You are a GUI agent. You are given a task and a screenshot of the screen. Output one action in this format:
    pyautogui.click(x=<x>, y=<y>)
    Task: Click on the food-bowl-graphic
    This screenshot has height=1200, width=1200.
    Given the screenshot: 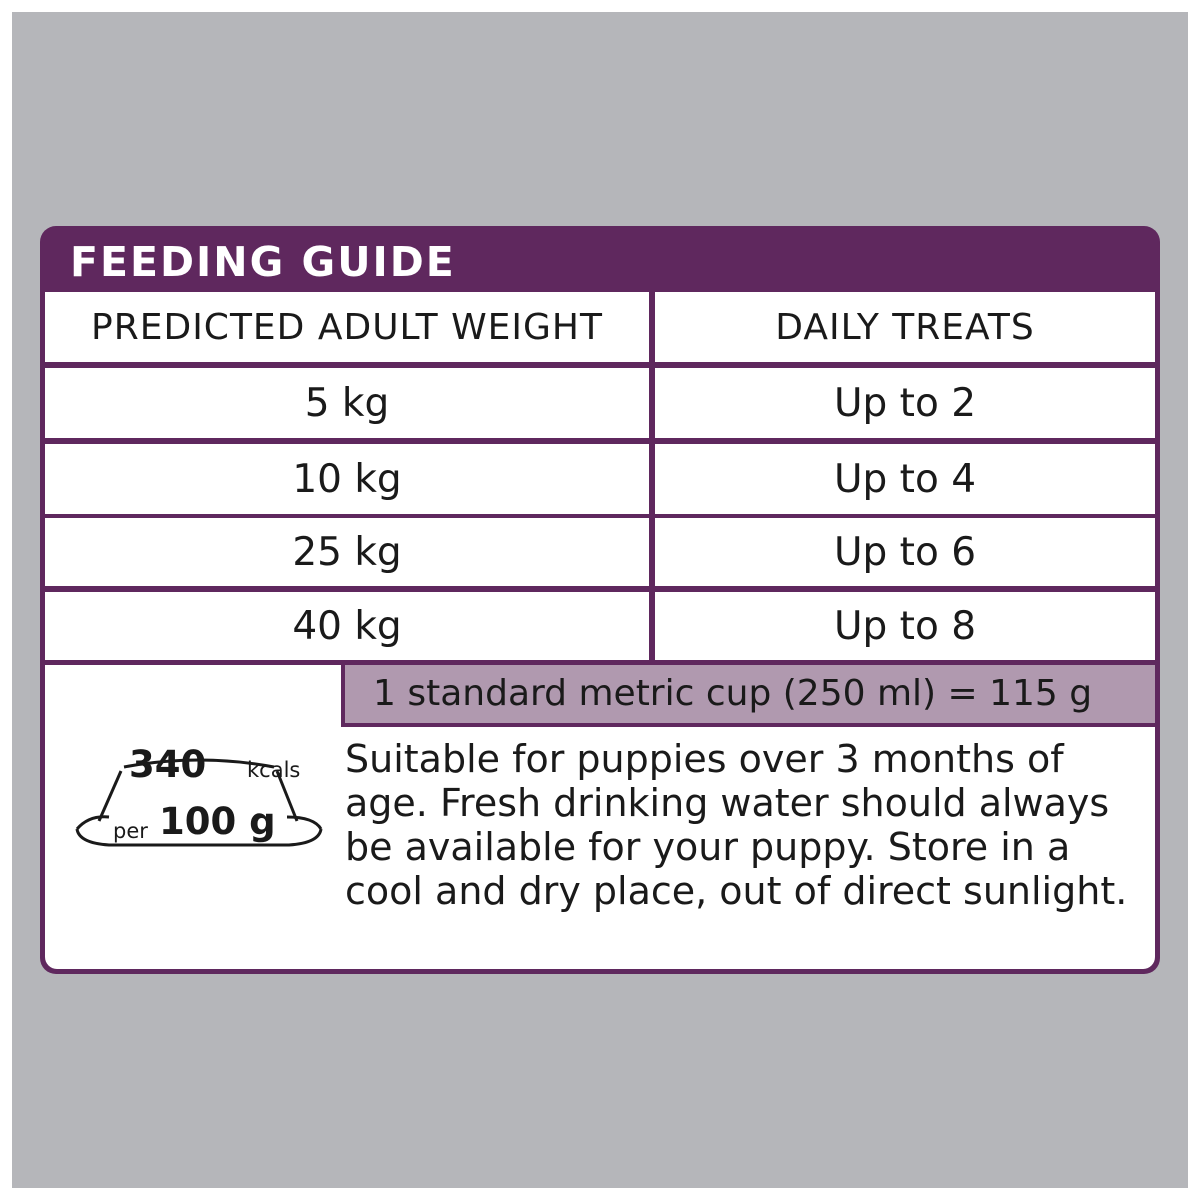 What is the action you would take?
    pyautogui.click(x=199, y=802)
    